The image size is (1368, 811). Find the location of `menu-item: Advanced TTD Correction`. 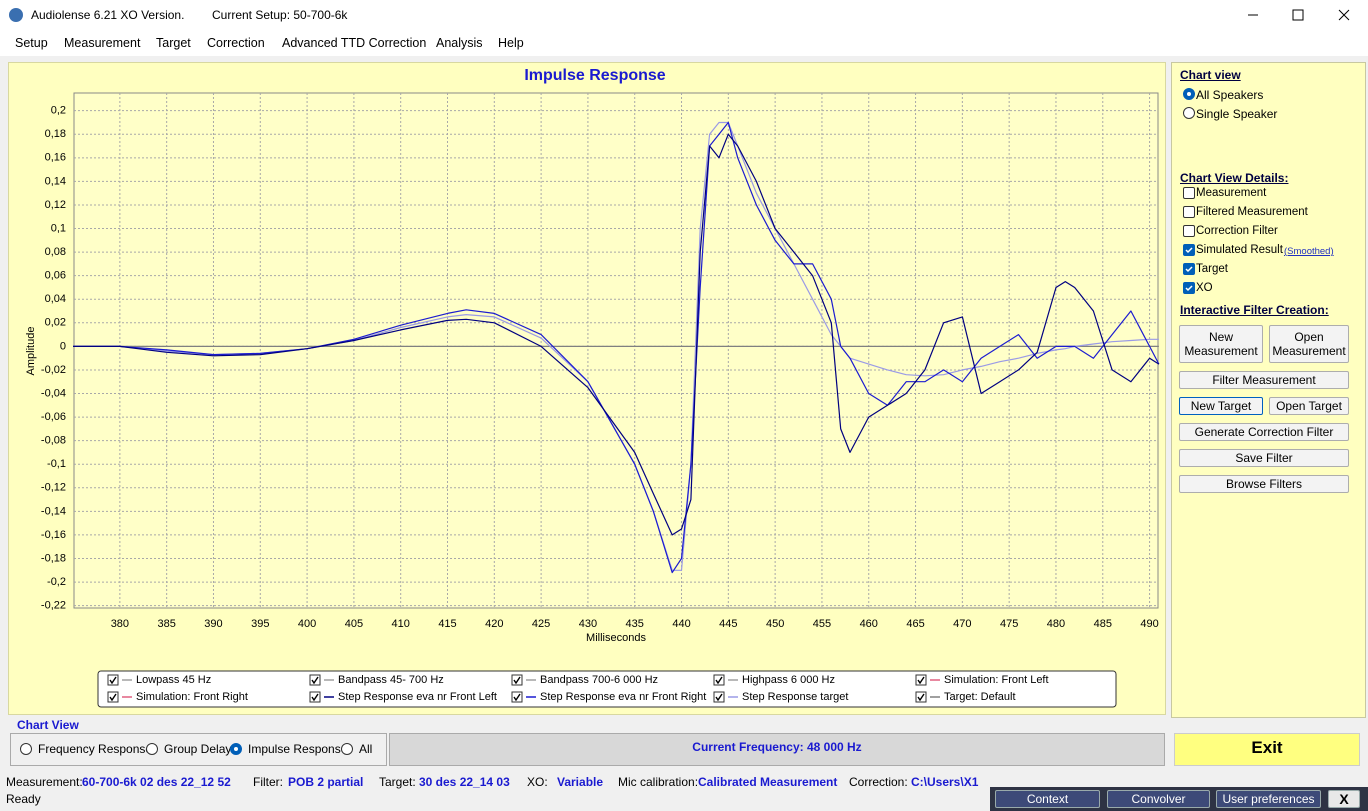

menu-item: Advanced TTD Correction is located at coordinates (354, 43).